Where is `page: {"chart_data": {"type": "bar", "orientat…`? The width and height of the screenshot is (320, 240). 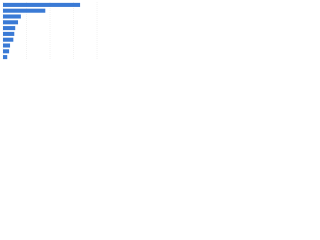 page: {"chart_data": {"type": "bar", "orientat… is located at coordinates (50, 35).